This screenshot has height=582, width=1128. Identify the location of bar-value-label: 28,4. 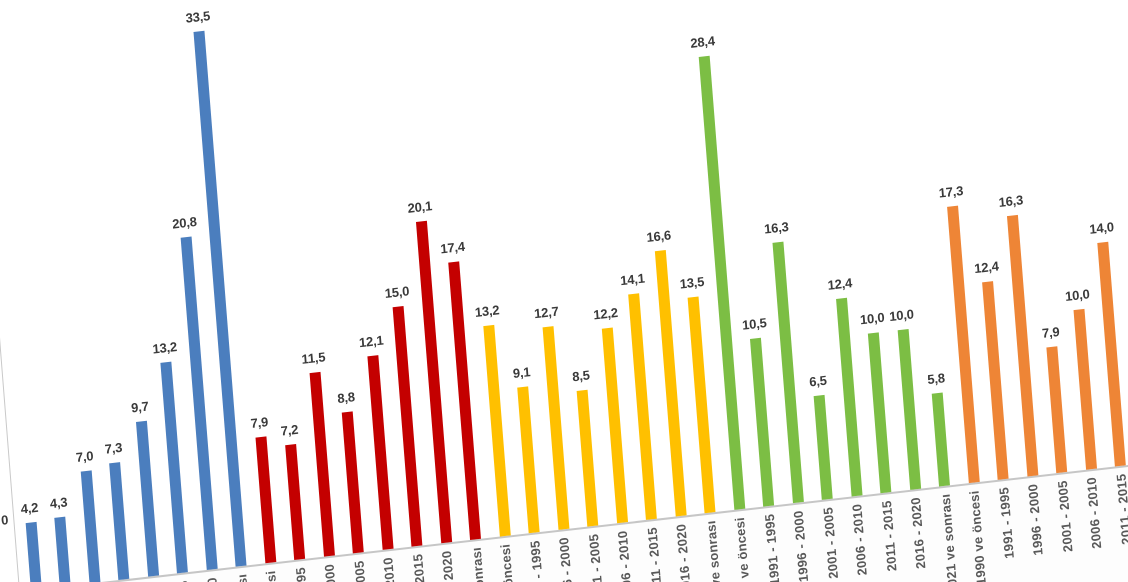
(702, 42).